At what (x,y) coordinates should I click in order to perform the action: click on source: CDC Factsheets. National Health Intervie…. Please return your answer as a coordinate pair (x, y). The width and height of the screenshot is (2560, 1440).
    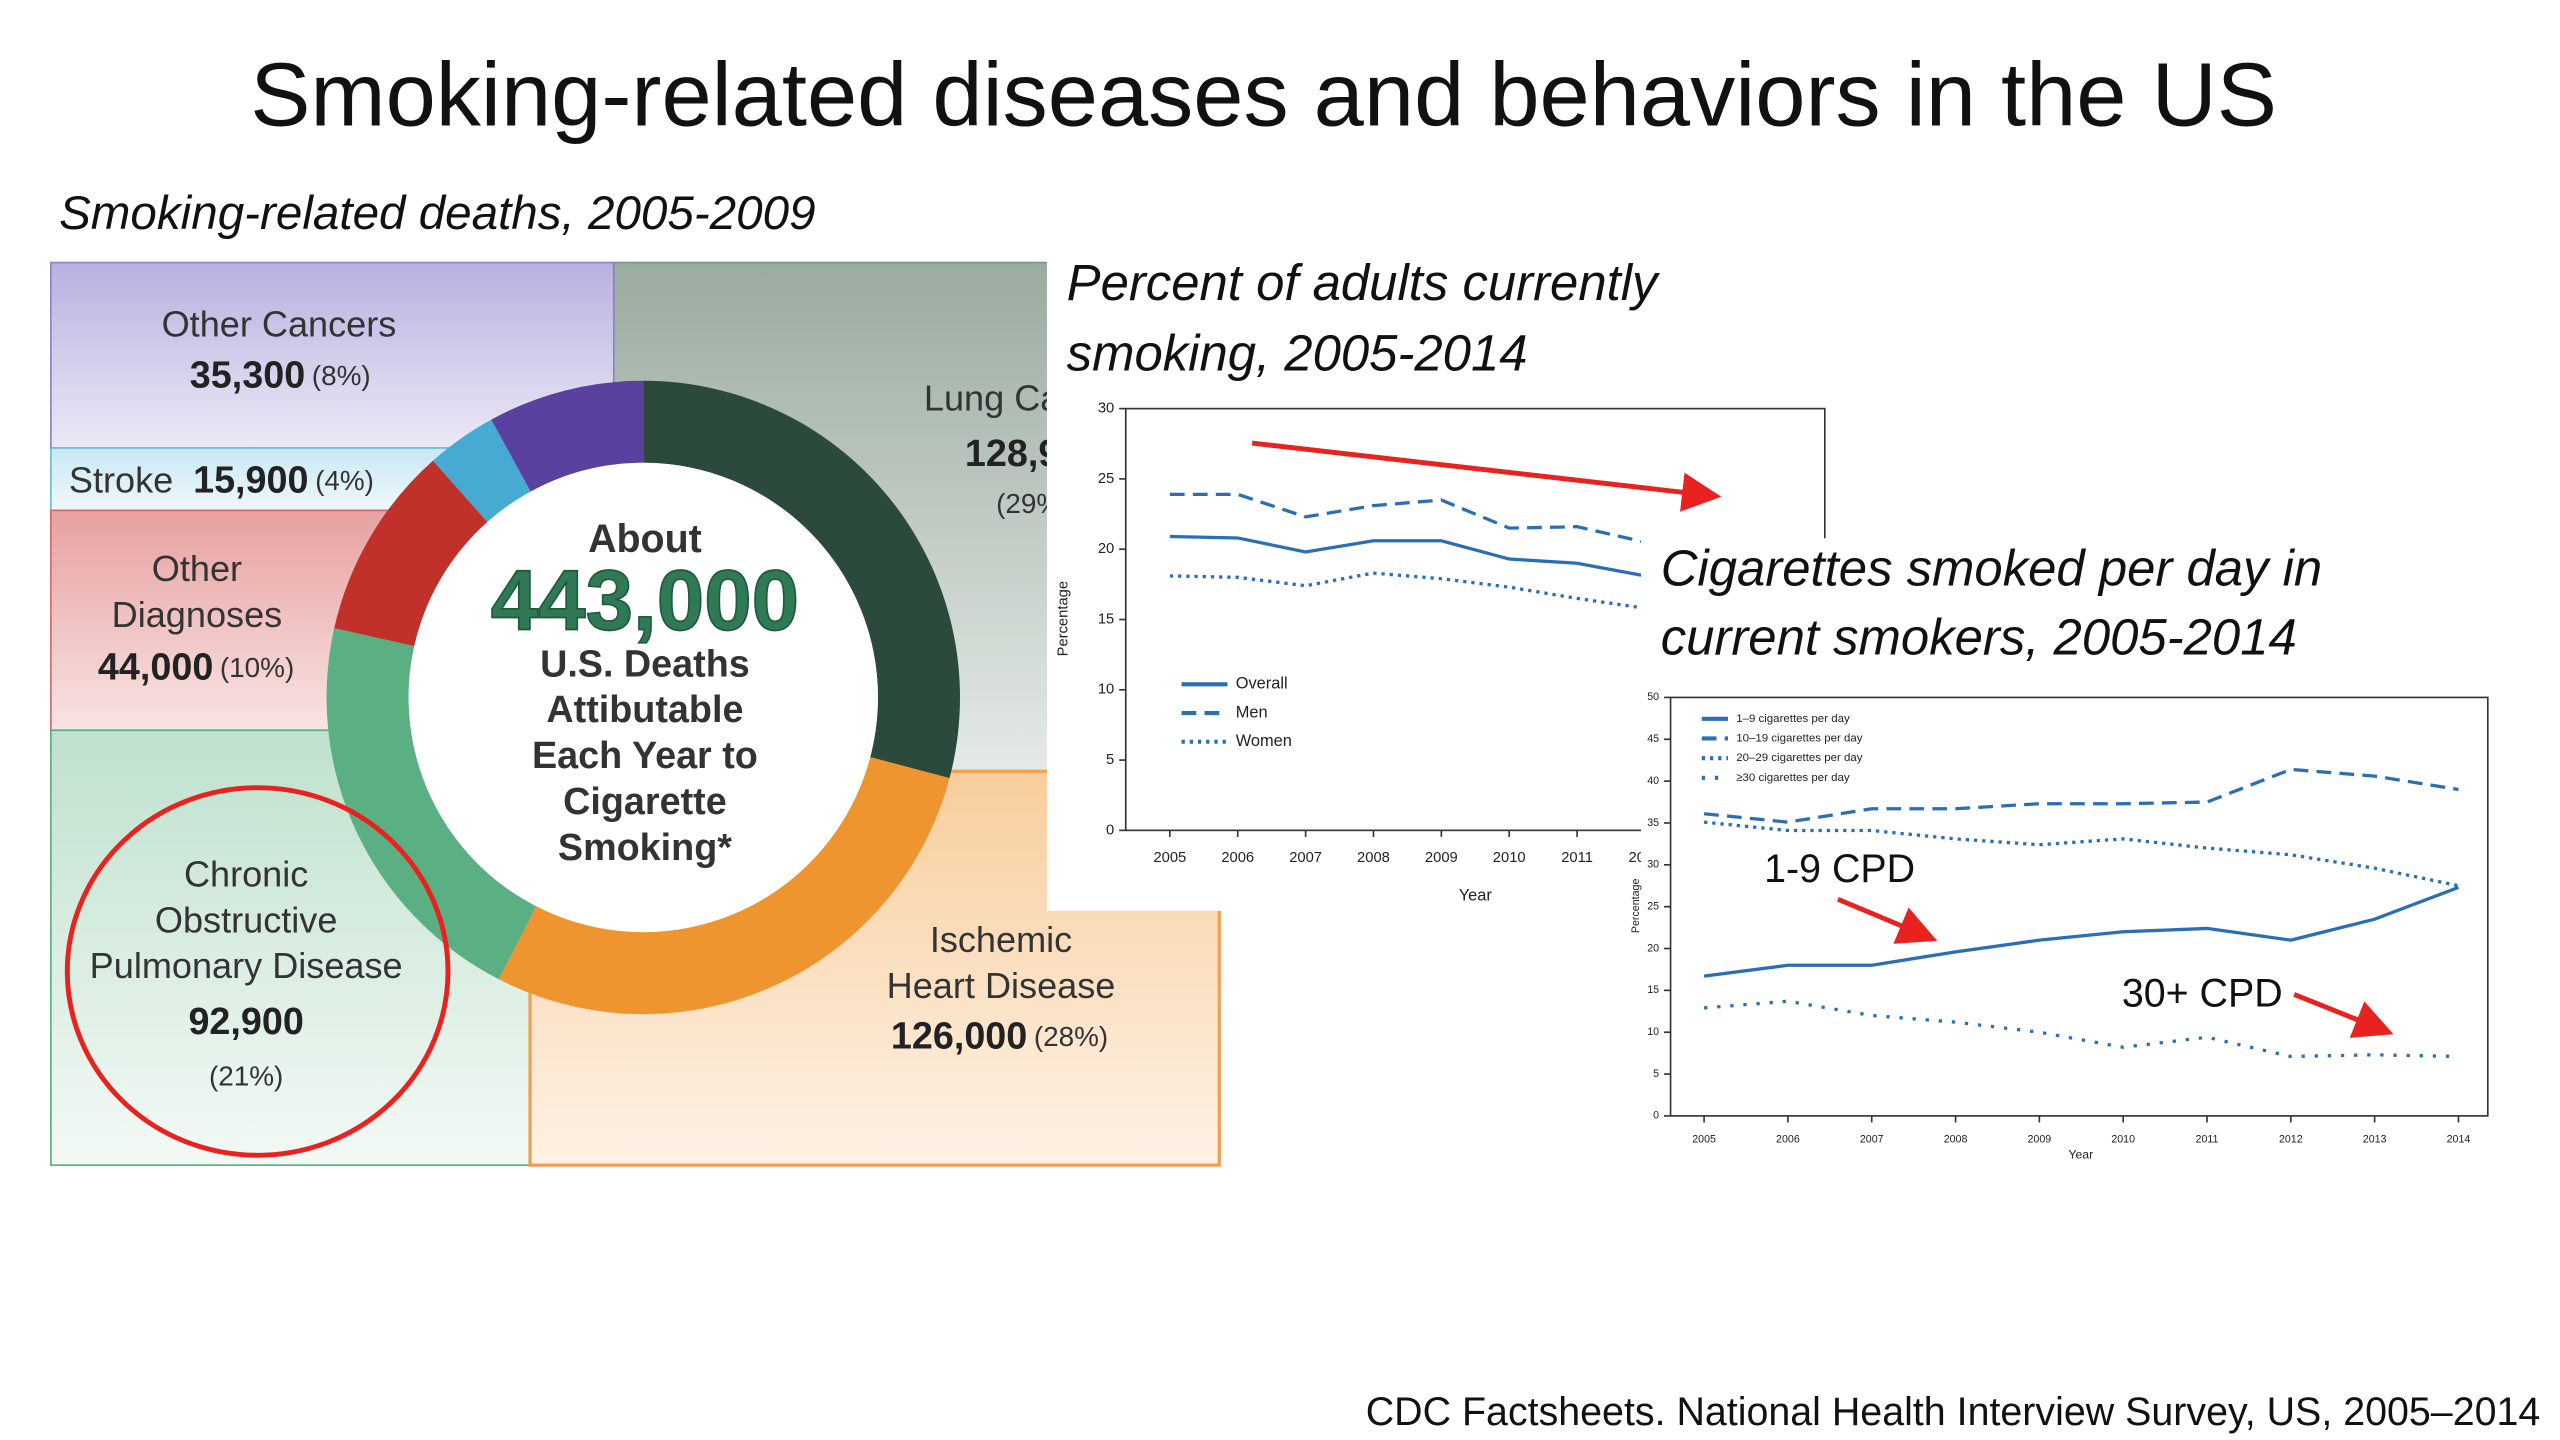
    Looking at the image, I should click on (1953, 1412).